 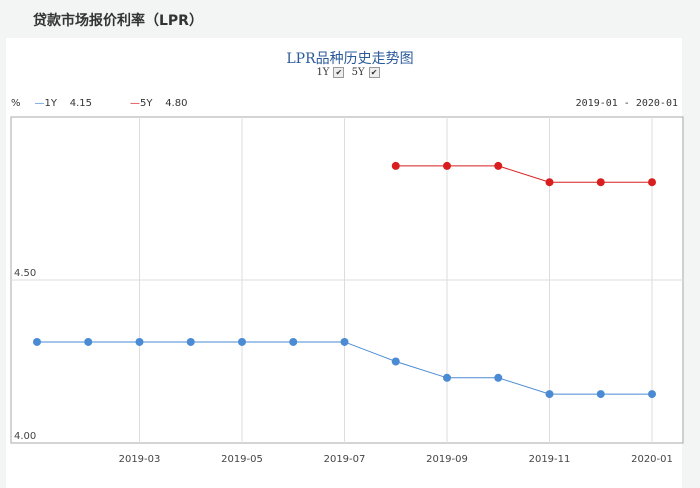 I want to click on y-tick-label: 4.50, so click(x=25, y=273).